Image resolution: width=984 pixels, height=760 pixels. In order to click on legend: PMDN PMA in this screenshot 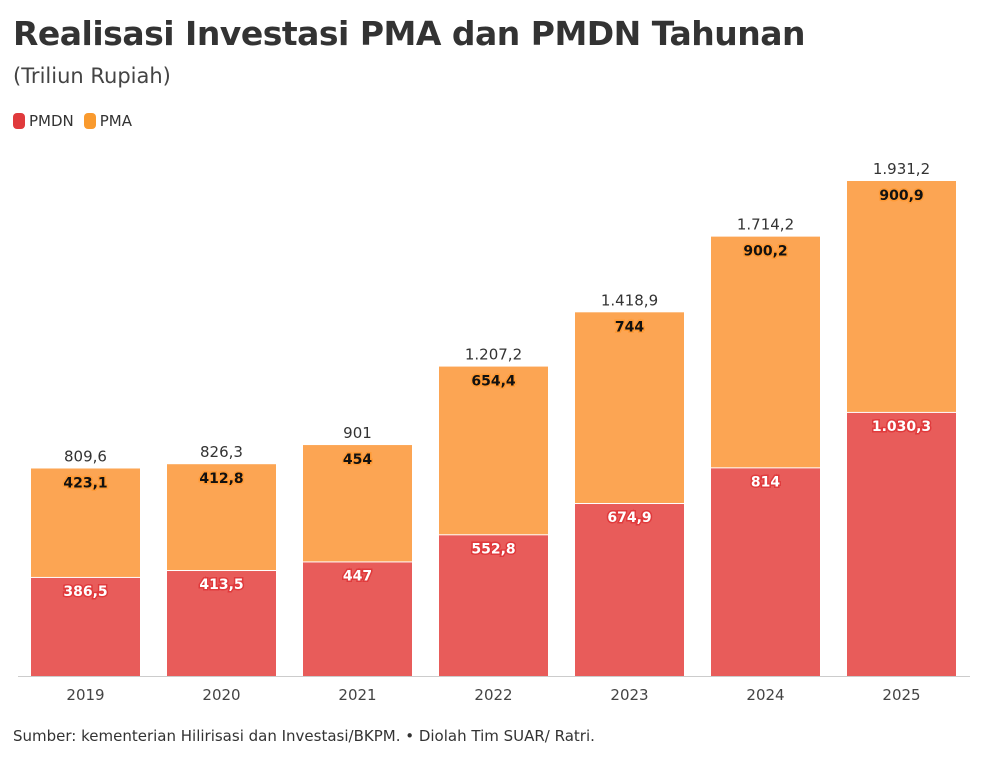, I will do `click(77, 121)`.